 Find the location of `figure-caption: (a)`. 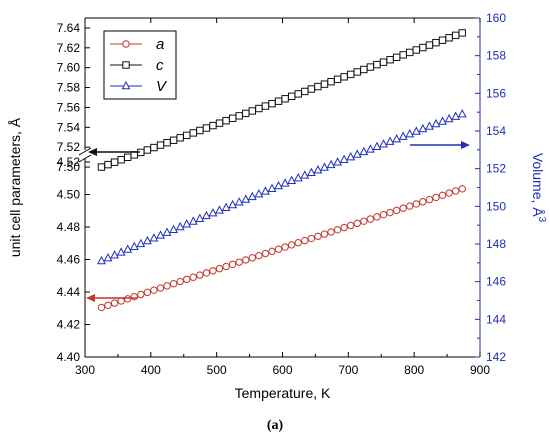

figure-caption: (a) is located at coordinates (275, 425).